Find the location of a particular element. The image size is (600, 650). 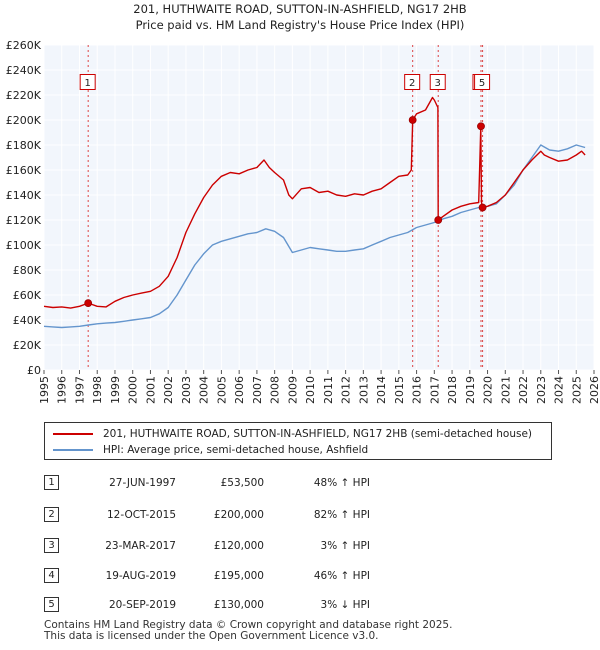

y-tick-label: £260K is located at coordinates (24, 45).